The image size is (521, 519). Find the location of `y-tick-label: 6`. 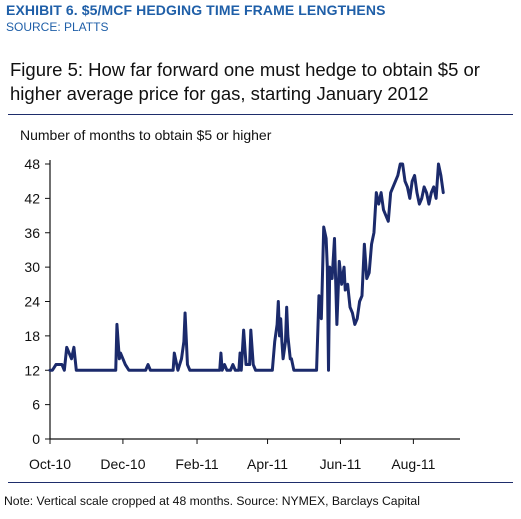

y-tick-label: 6 is located at coordinates (36, 405).